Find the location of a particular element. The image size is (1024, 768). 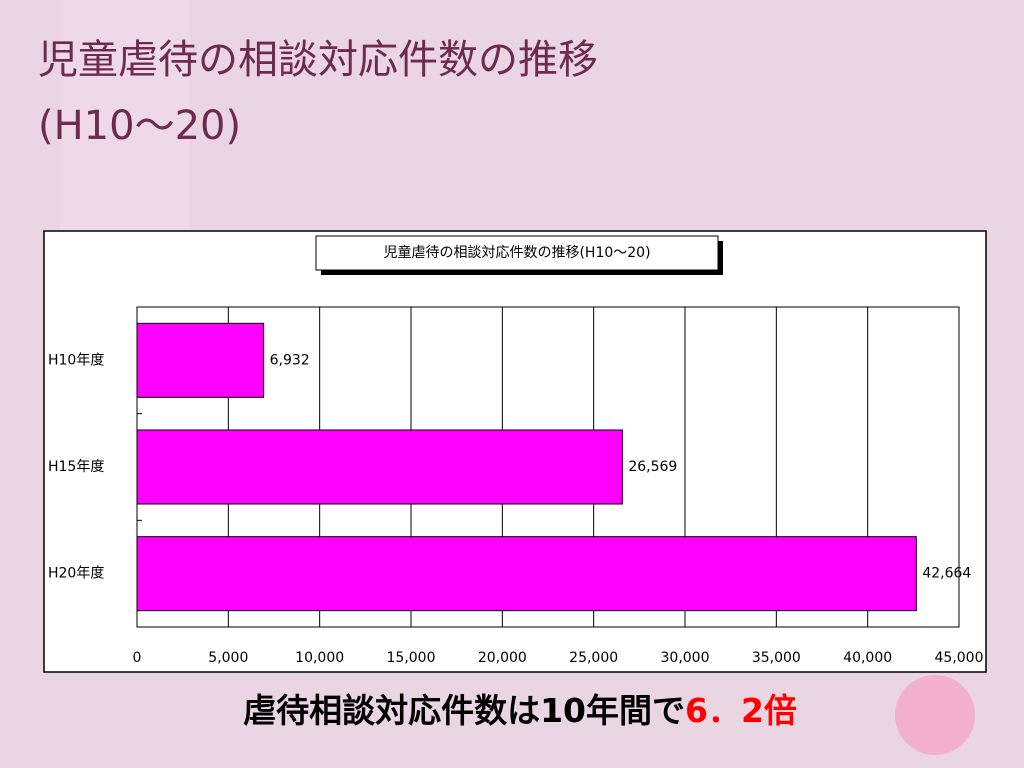

caption-text: 虐待相談対応件数は10年間で is located at coordinates (464, 710).